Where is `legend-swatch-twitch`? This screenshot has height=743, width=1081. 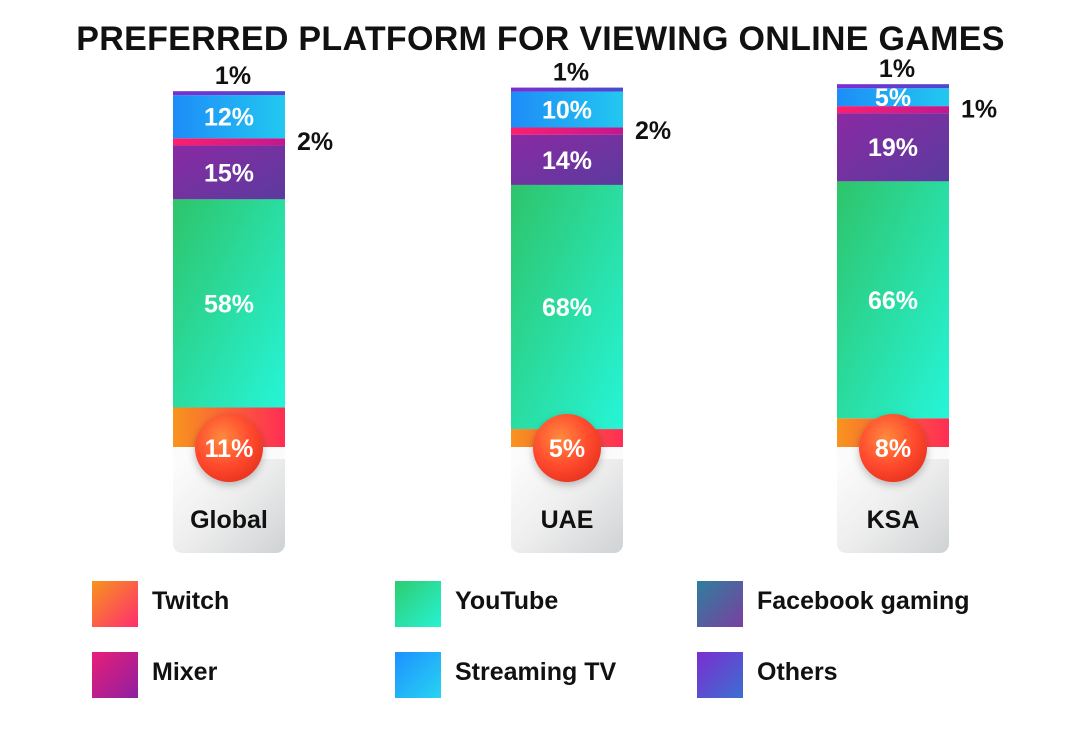
legend-swatch-twitch is located at coordinates (115, 604).